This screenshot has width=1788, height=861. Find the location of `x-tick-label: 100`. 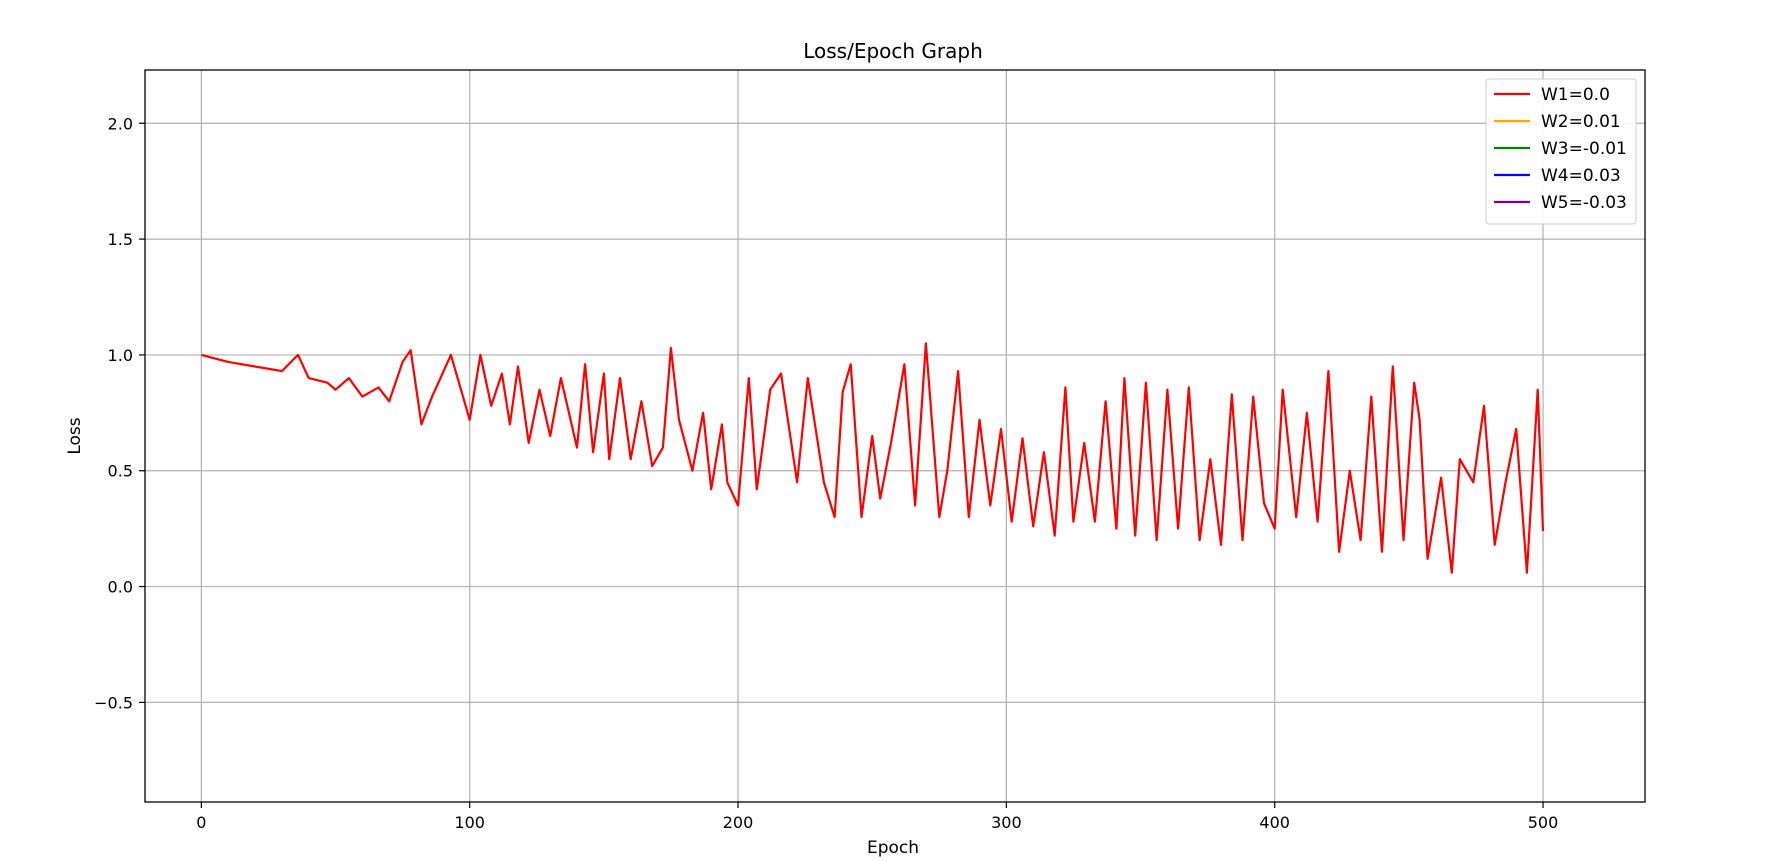

x-tick-label: 100 is located at coordinates (469, 822).